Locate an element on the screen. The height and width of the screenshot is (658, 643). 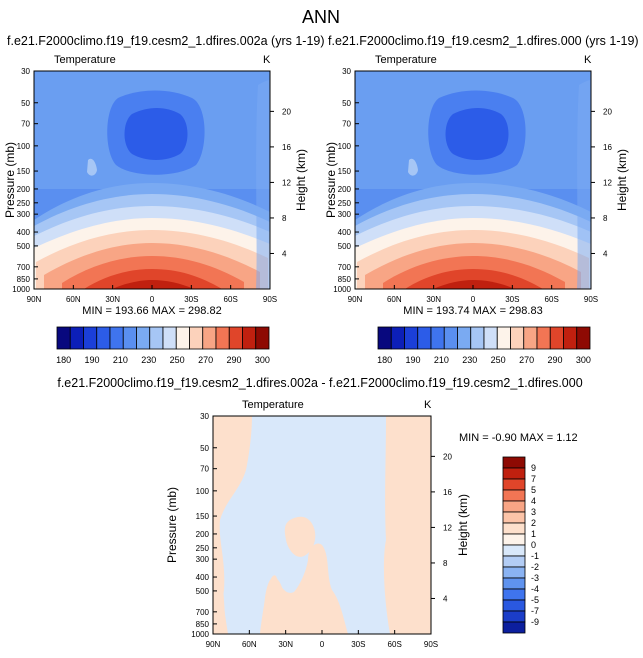
y-tick-label: 250 is located at coordinates (24, 203).